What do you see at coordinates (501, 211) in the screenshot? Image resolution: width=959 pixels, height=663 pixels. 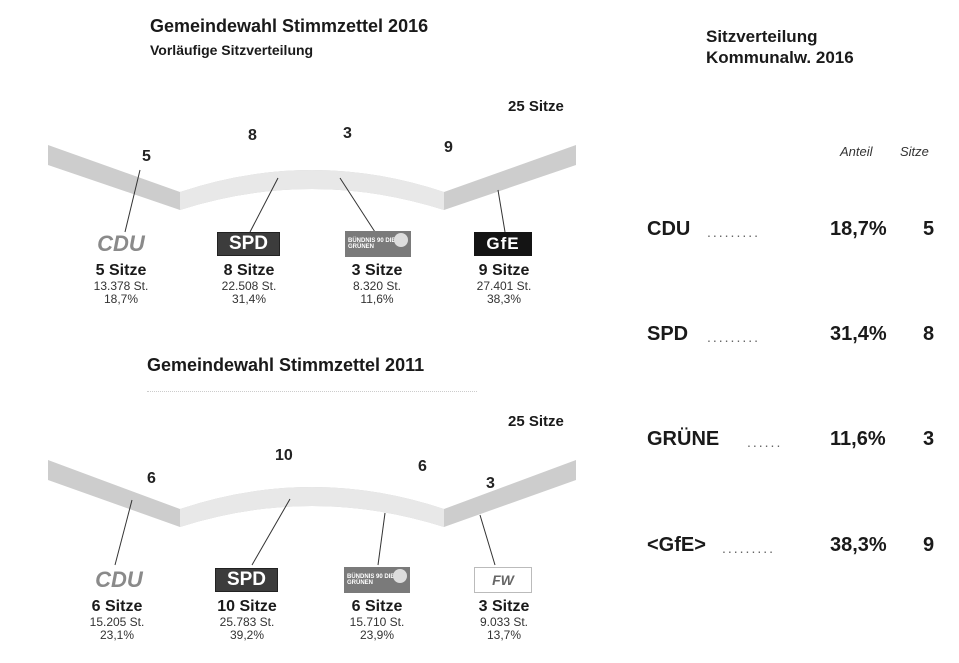 I see `pointer-line-gfe` at bounding box center [501, 211].